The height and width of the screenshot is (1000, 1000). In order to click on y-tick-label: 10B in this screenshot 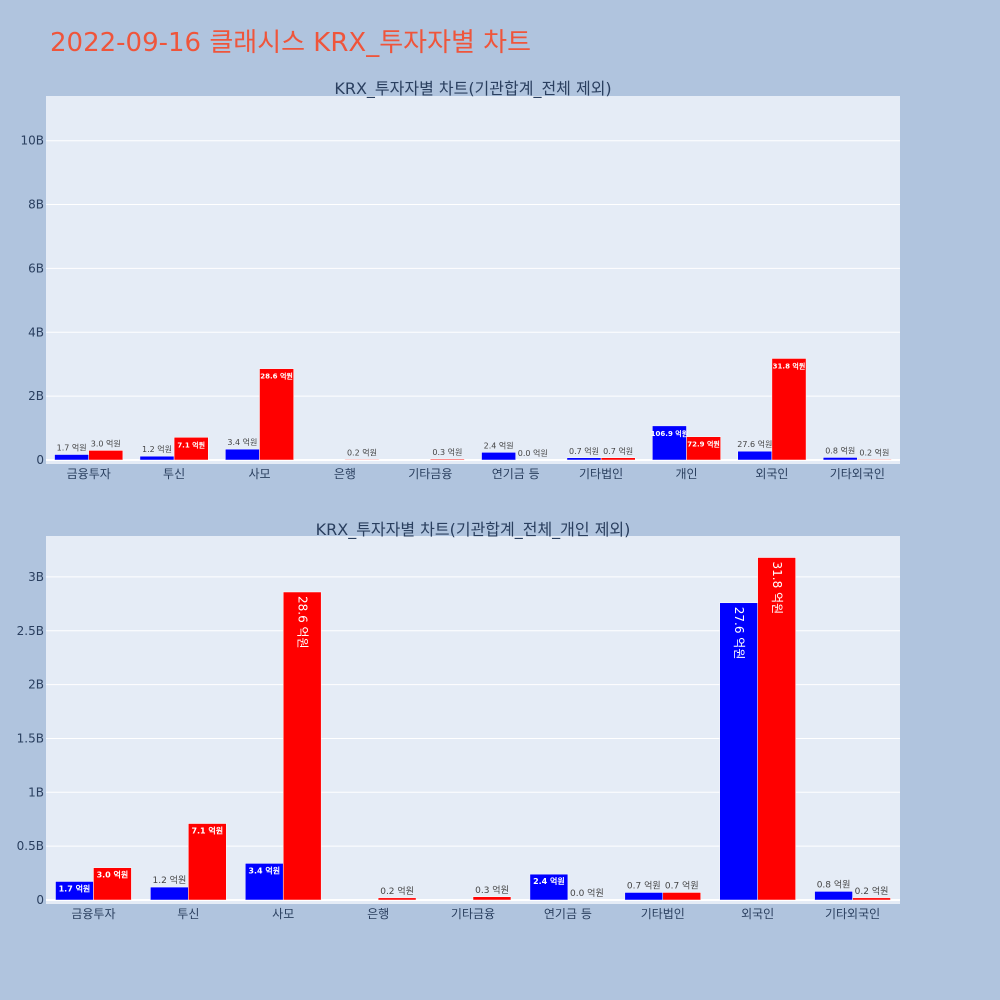, I will do `click(32, 141)`.